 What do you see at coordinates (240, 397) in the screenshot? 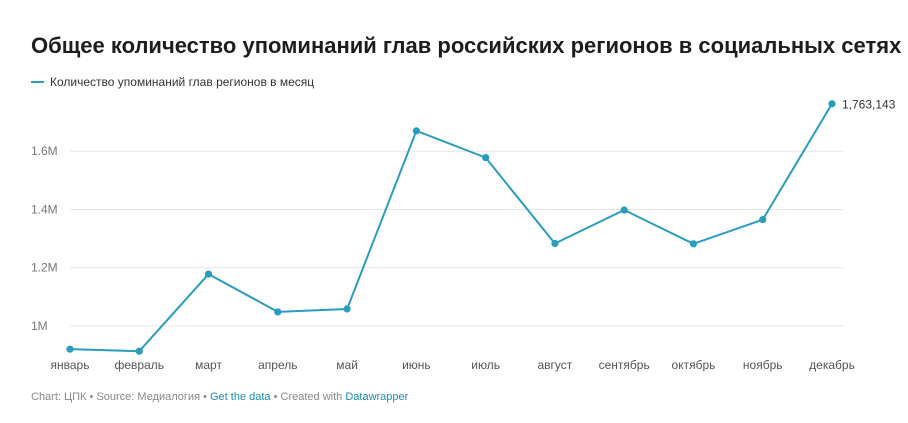
I see `get-data-link: Get the data` at bounding box center [240, 397].